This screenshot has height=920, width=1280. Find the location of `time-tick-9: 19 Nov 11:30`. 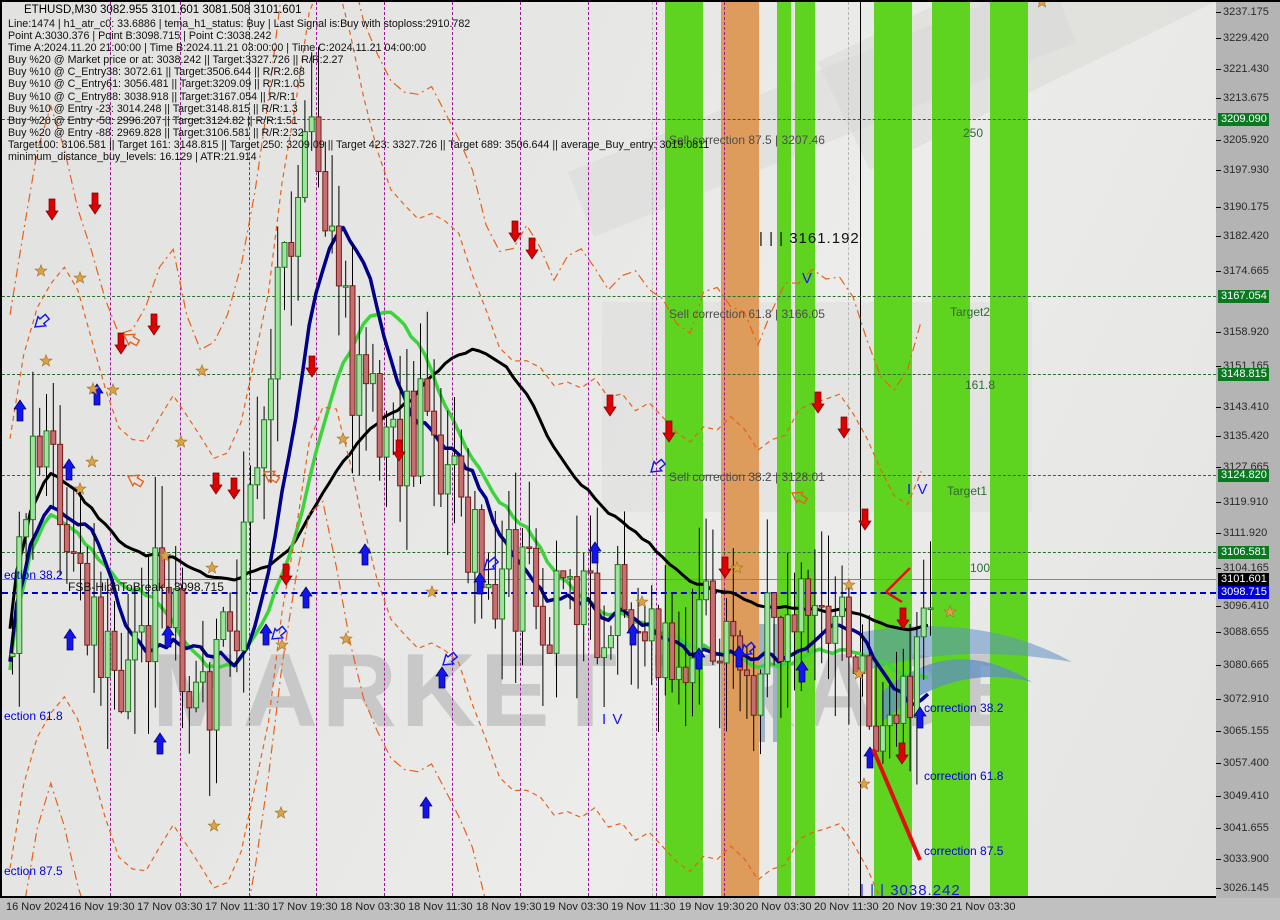

time-tick-9: 19 Nov 11:30 is located at coordinates (643, 907).